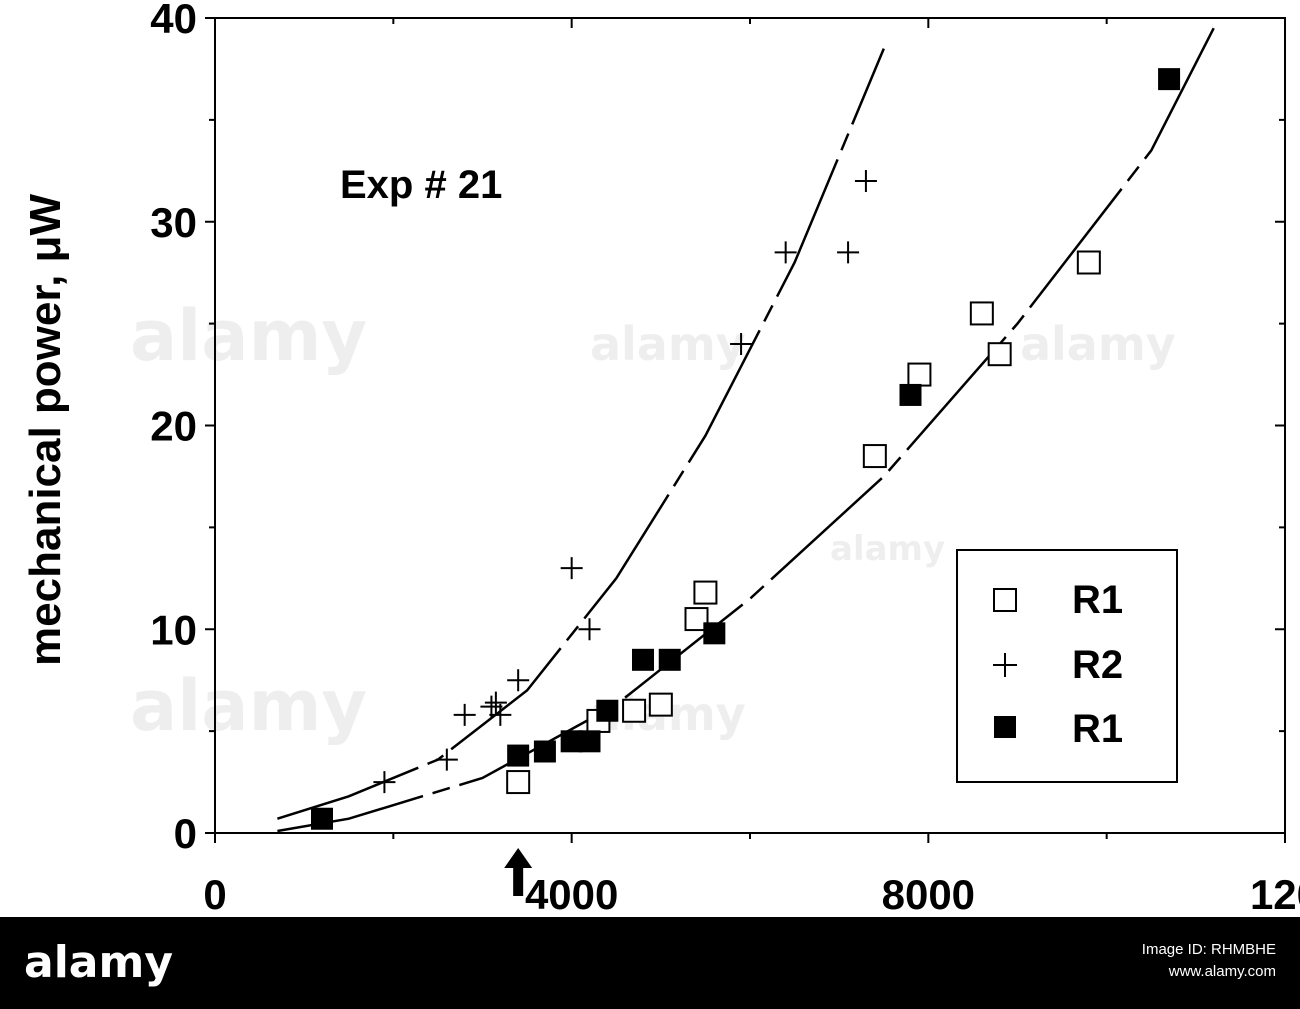 The height and width of the screenshot is (1009, 1300). Describe the element at coordinates (518, 858) in the screenshot. I see `arrow-head` at that location.